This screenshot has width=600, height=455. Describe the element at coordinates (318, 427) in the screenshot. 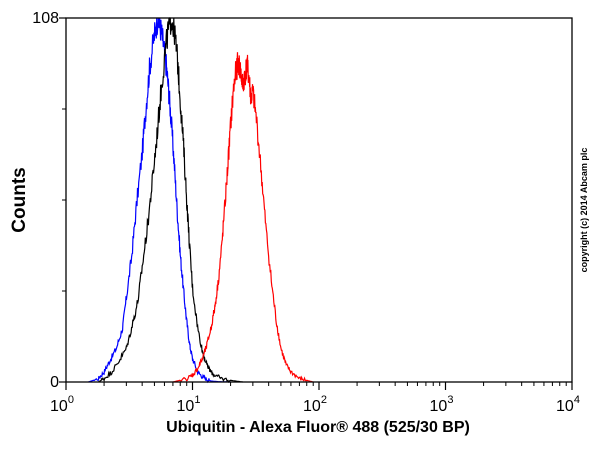

I see `x-axis-title: Ubiquitin - Alexa Fluor® 488 (525/30 BP)` at that location.